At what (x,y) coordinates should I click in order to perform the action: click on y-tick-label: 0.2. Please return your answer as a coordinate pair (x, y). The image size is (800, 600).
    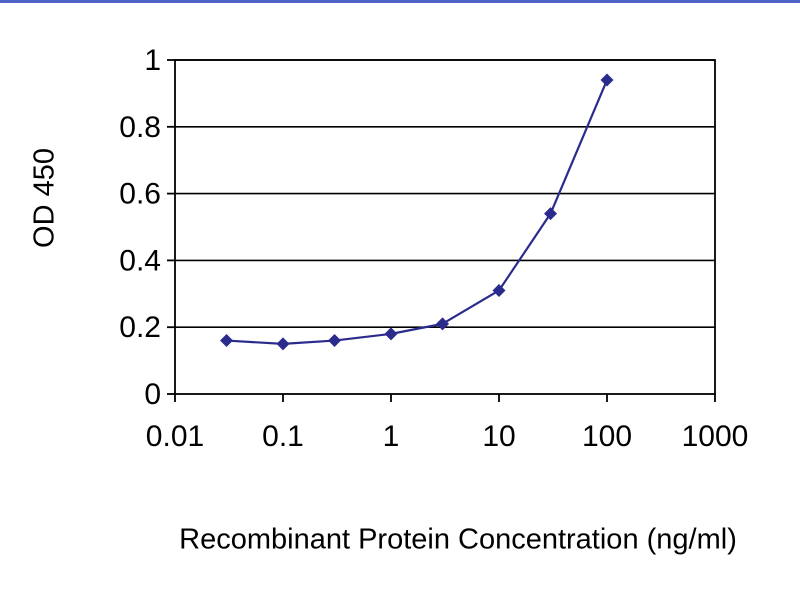
    Looking at the image, I should click on (140, 327).